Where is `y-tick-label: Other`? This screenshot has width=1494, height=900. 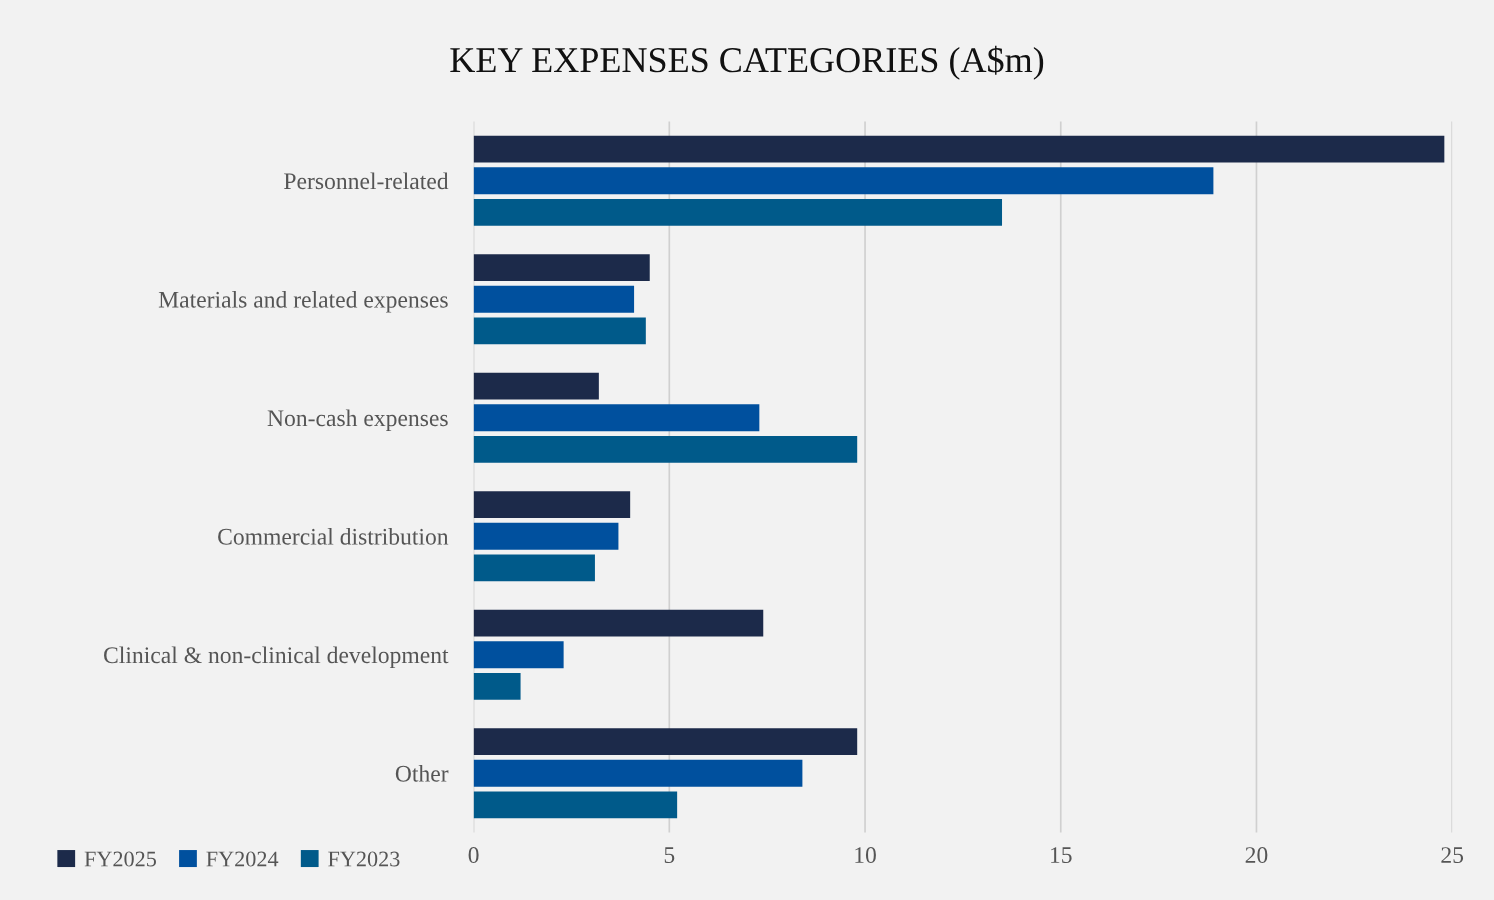
y-tick-label: Other is located at coordinates (422, 773).